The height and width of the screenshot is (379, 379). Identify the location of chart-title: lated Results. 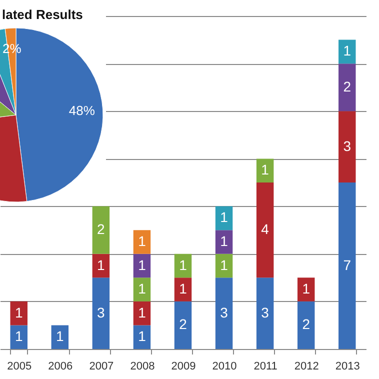
(42, 14).